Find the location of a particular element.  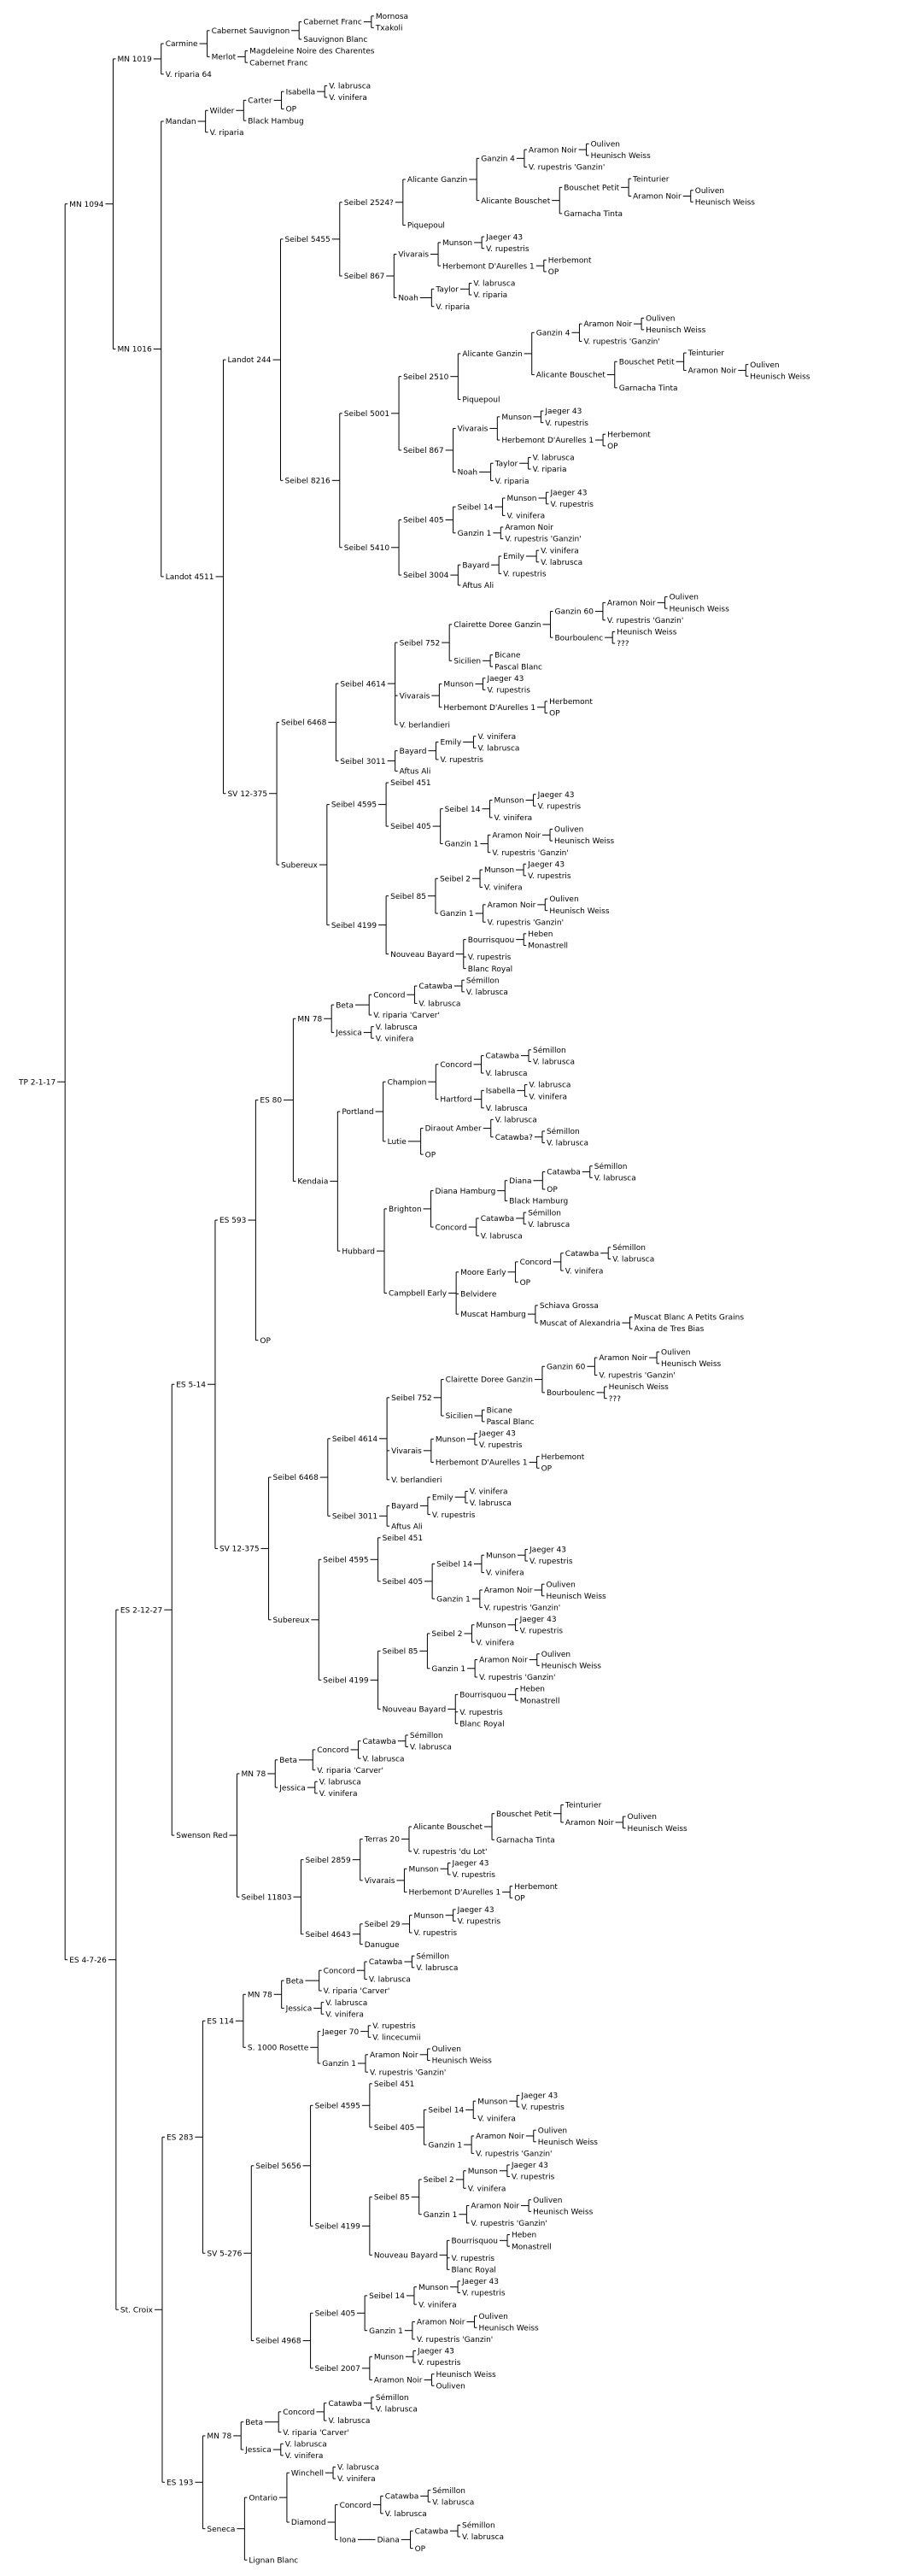

node-label: Belvidere is located at coordinates (479, 1294).